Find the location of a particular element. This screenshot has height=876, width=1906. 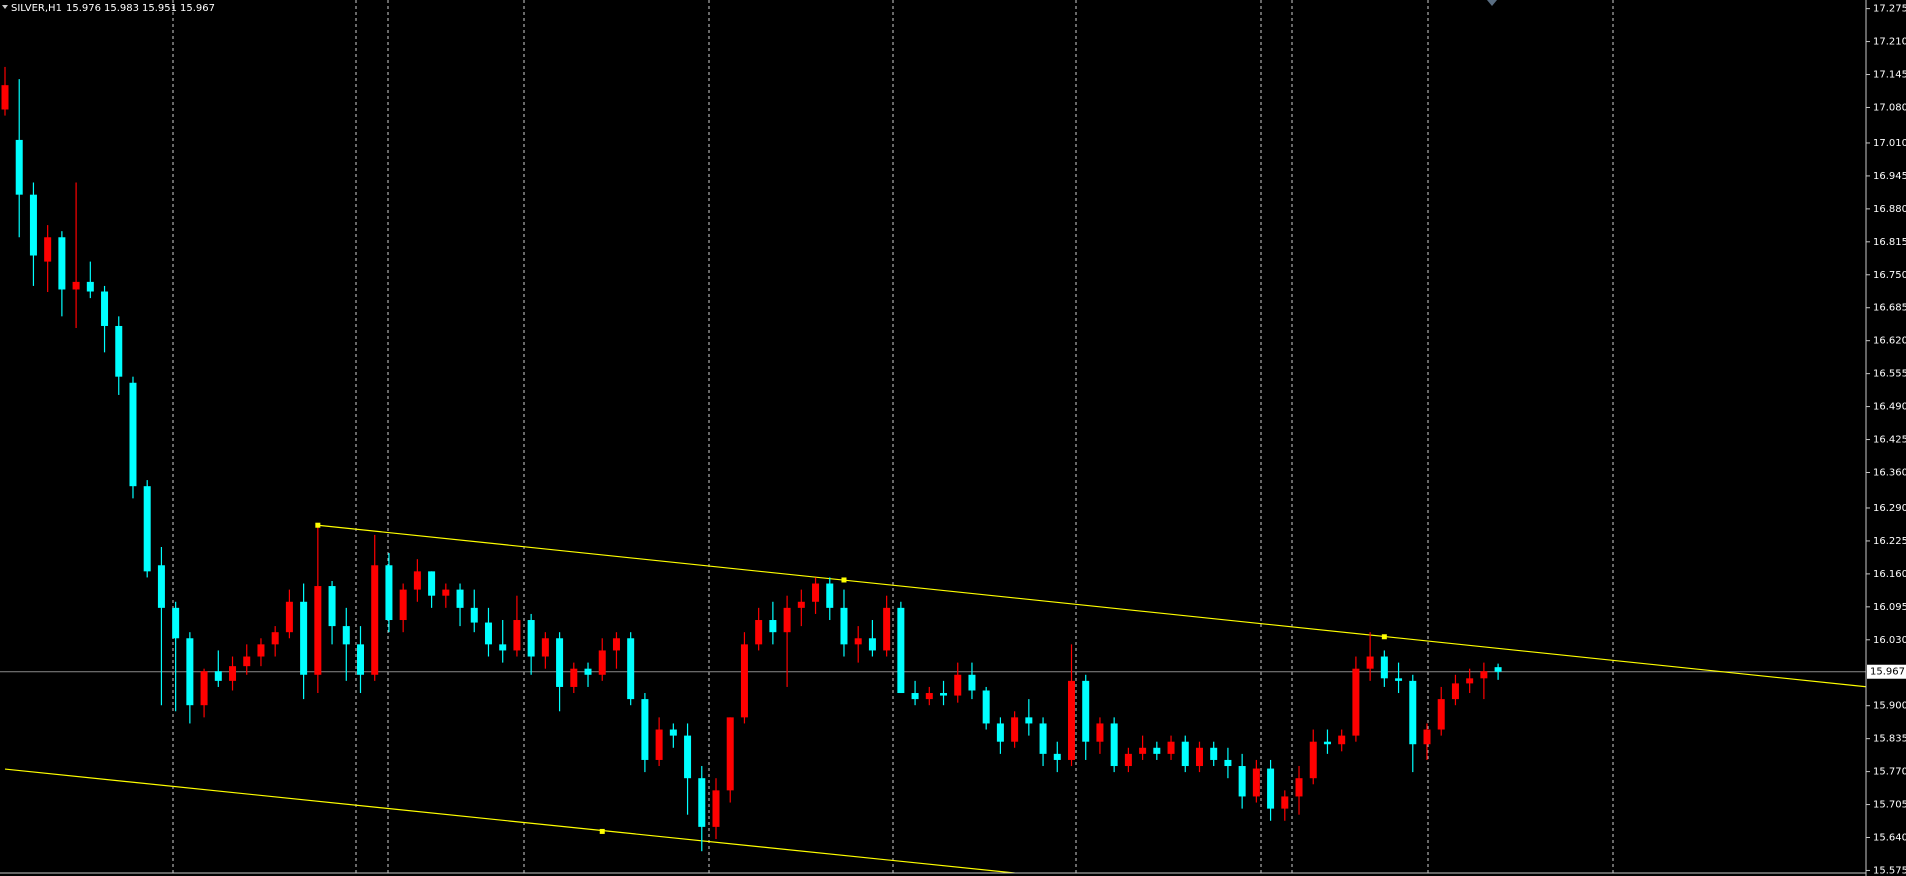

y-tick-label: 15.575 is located at coordinates (1889, 870).